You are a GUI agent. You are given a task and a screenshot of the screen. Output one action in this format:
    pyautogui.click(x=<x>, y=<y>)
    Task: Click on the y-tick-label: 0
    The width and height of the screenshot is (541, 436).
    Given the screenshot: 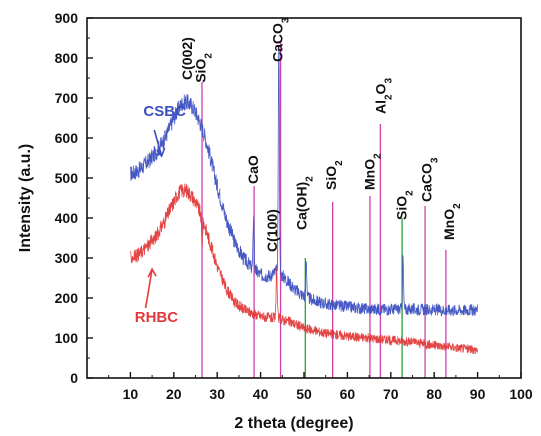 What is the action you would take?
    pyautogui.click(x=74, y=378)
    